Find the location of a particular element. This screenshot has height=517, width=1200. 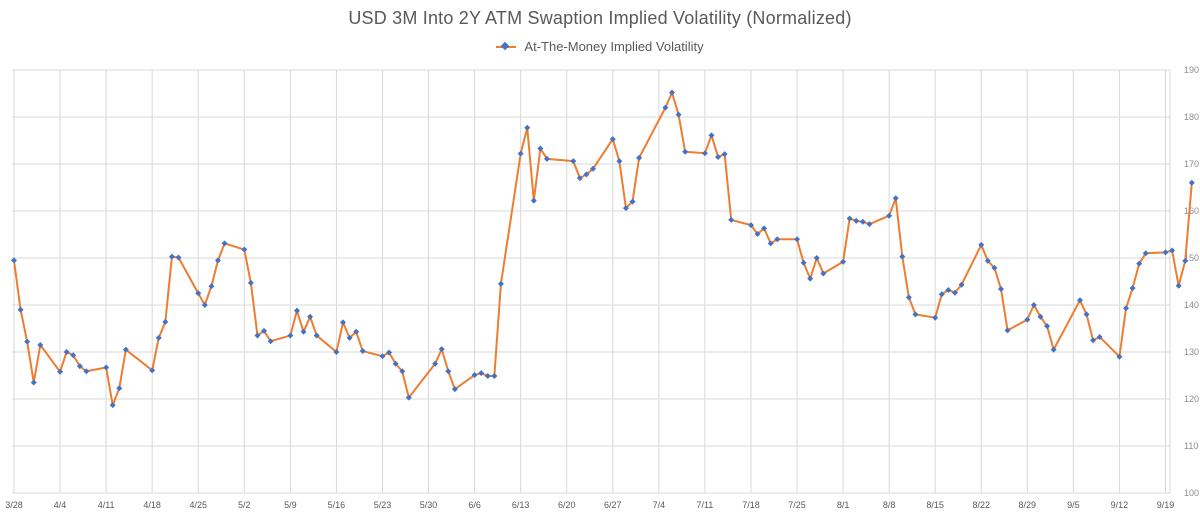

x-tick-label: 9/19 is located at coordinates (1166, 505).